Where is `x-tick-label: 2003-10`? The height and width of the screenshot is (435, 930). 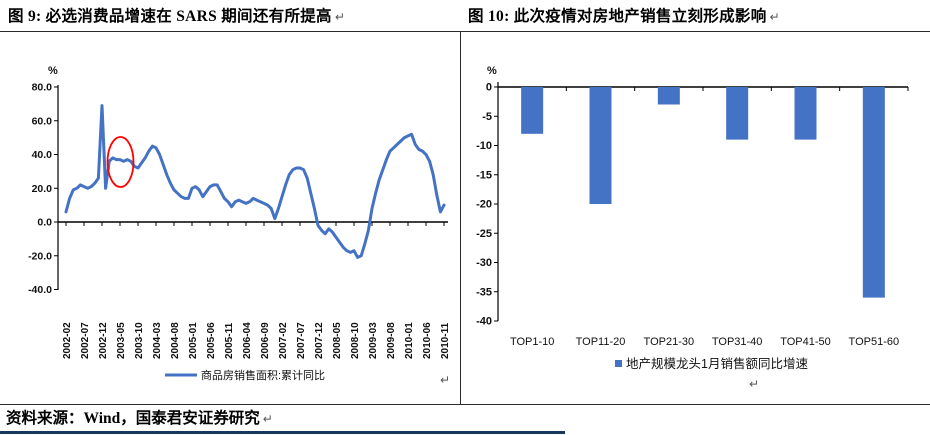
x-tick-label: 2003-10 is located at coordinates (139, 340).